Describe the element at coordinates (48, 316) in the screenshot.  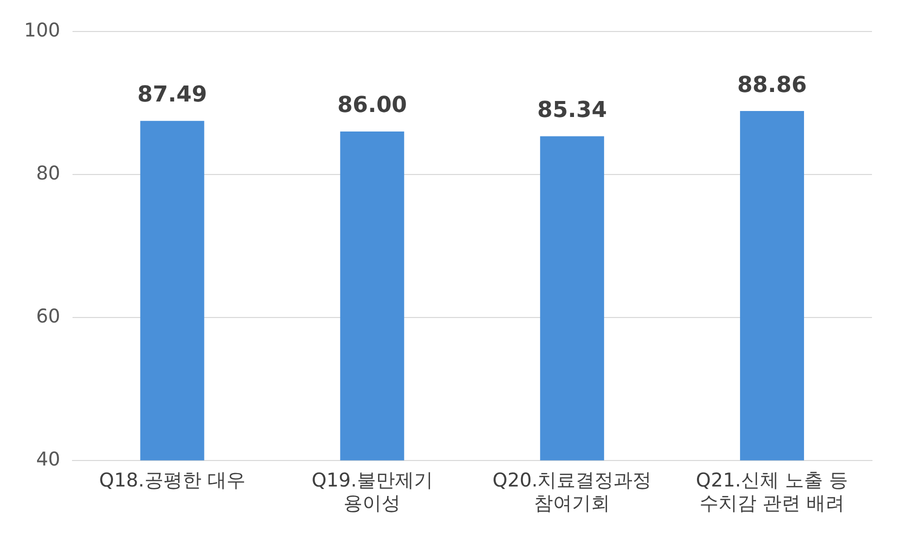
I see `y-tick-label: 60` at that location.